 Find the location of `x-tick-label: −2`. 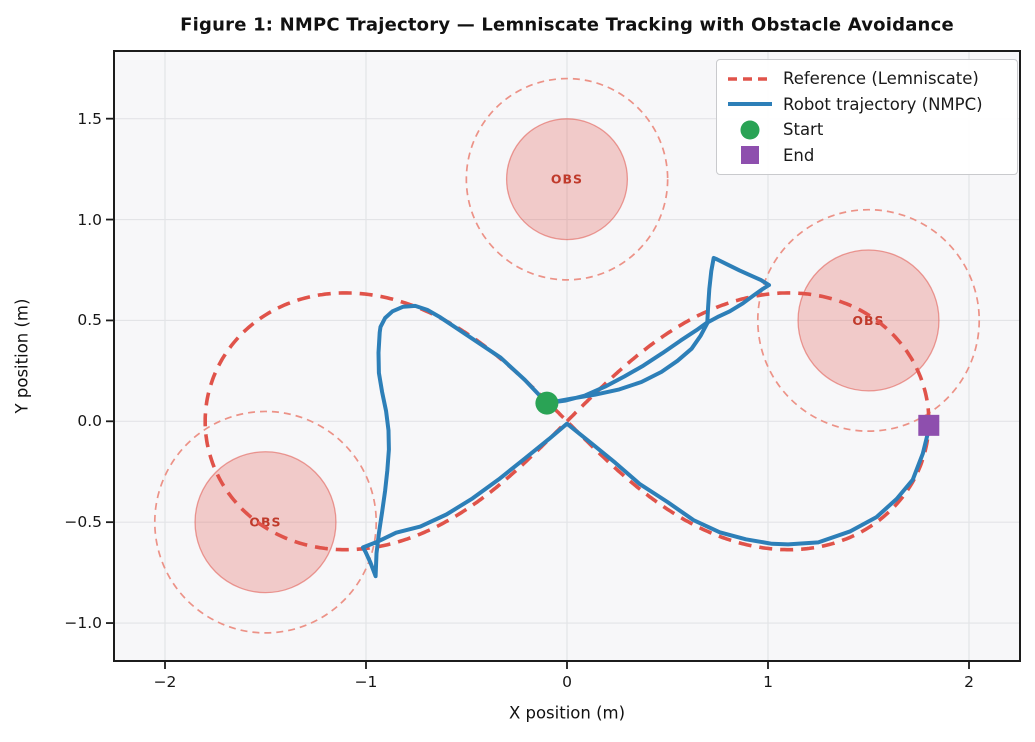

x-tick-label: −2 is located at coordinates (165, 682).